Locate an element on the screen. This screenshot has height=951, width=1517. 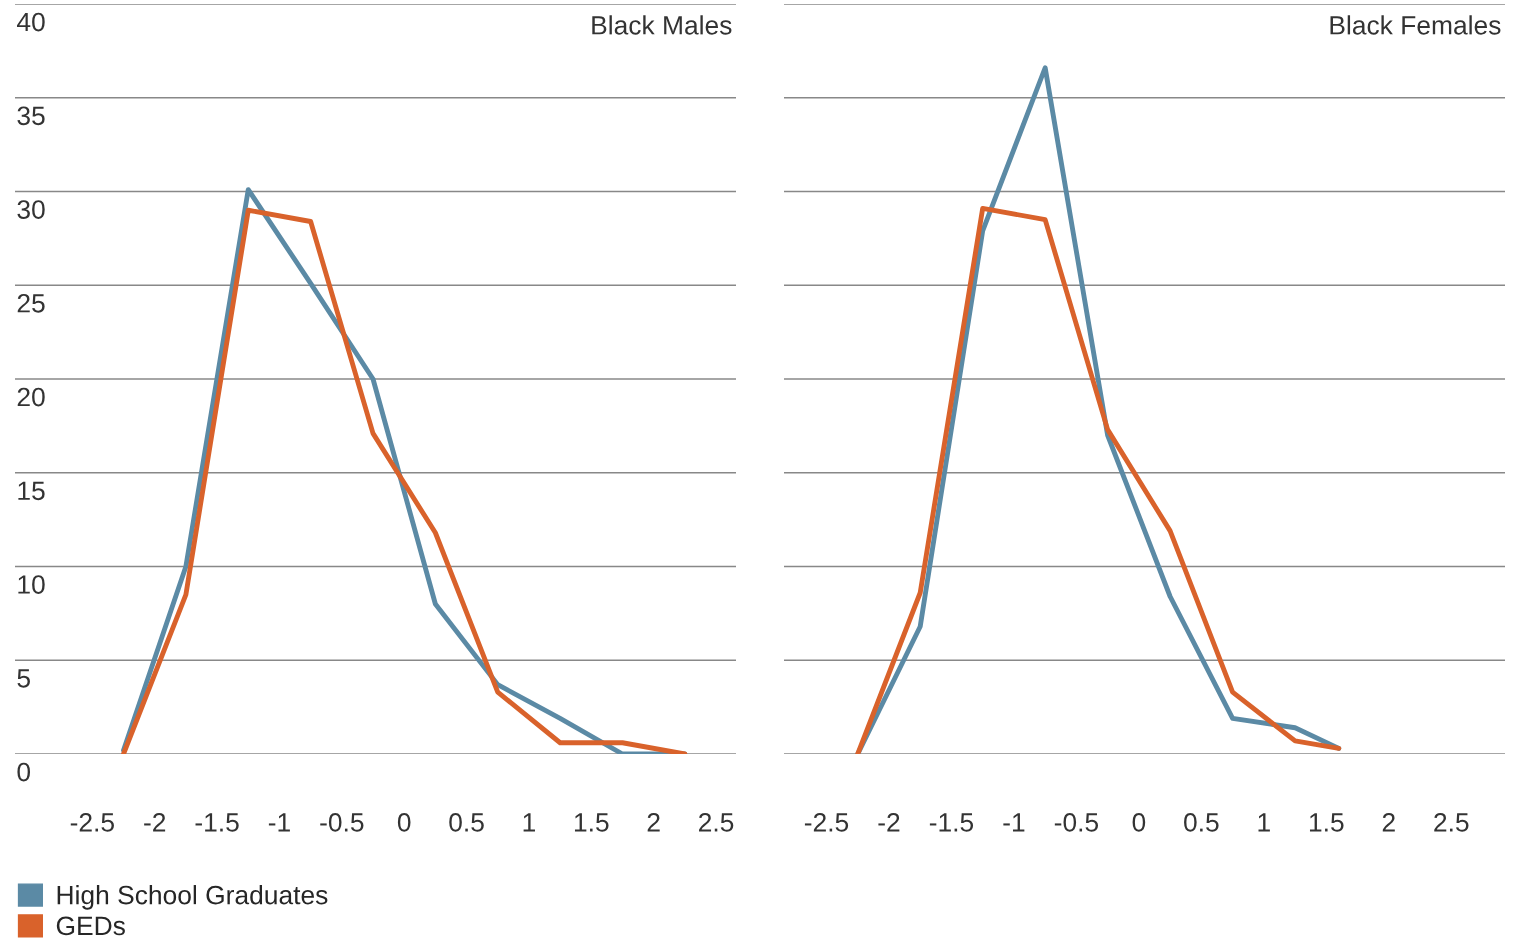
y-tick-label: 30 is located at coordinates (31, 209).